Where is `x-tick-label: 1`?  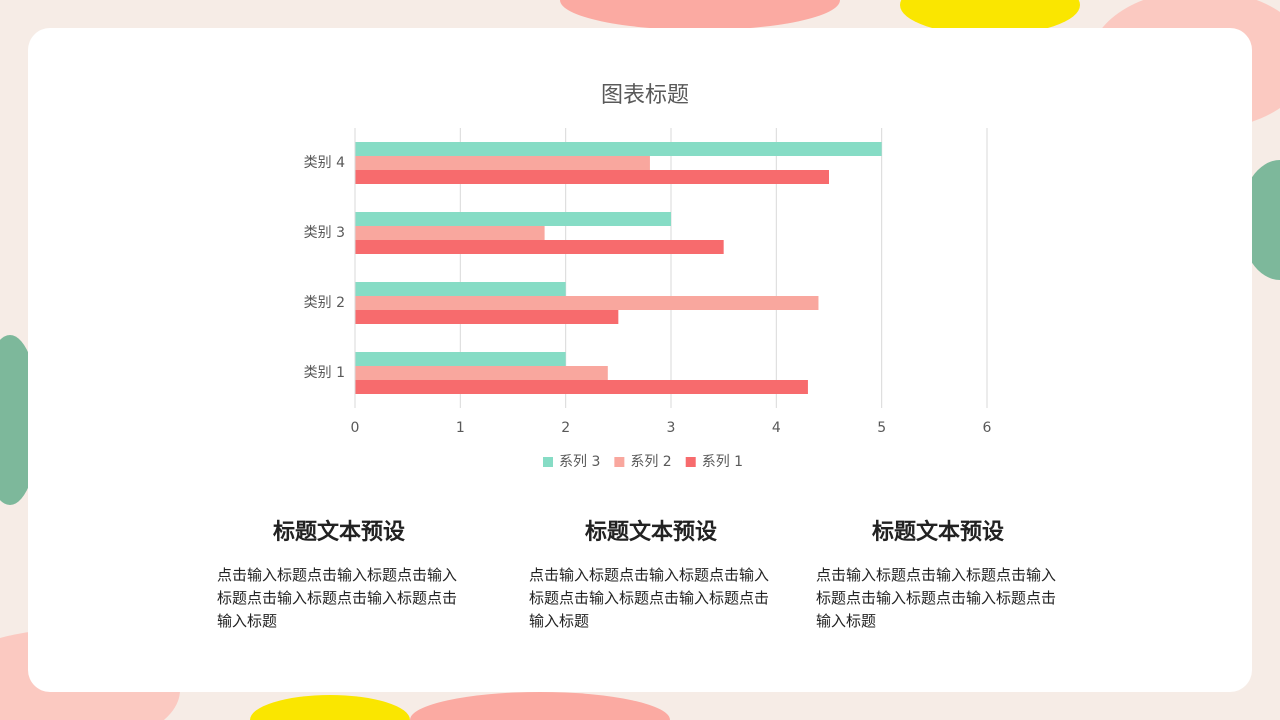
x-tick-label: 1 is located at coordinates (460, 428).